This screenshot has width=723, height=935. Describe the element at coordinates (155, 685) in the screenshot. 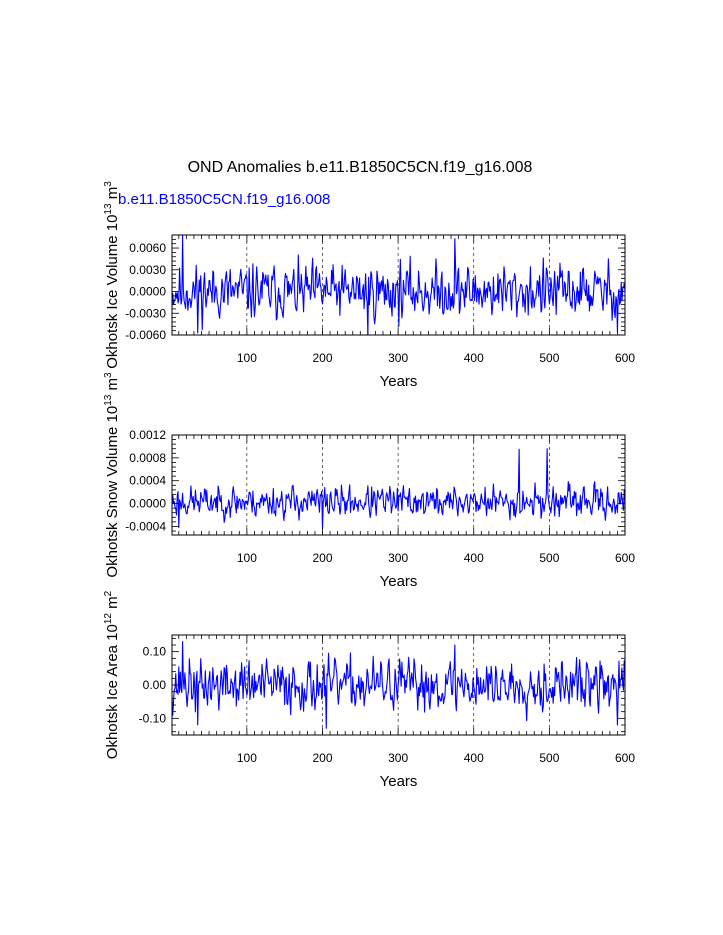

I see `y-tick-label: 0.00` at that location.